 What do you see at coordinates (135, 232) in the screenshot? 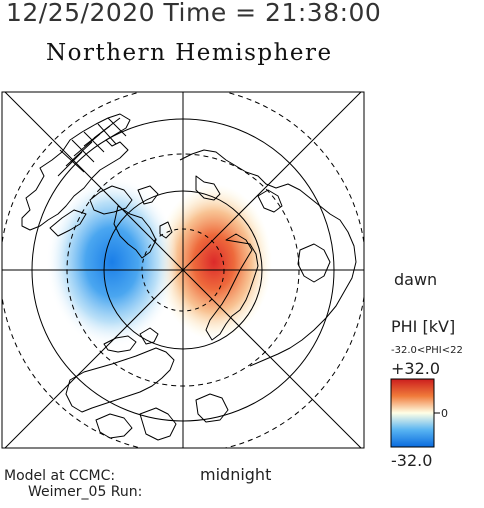
I see `greenland-outline` at bounding box center [135, 232].